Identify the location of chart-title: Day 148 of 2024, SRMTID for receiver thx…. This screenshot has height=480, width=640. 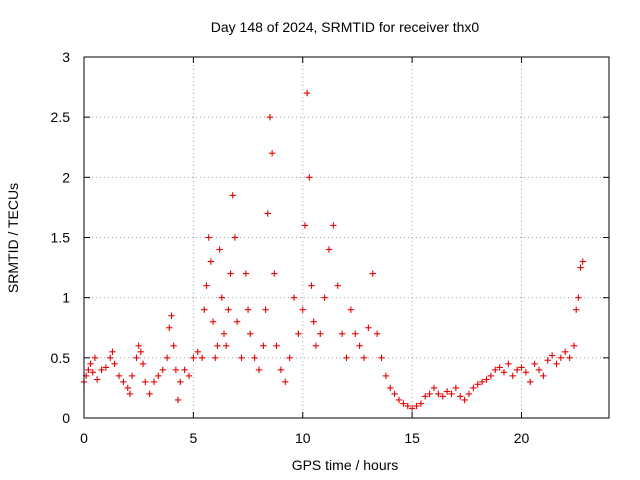
(345, 27).